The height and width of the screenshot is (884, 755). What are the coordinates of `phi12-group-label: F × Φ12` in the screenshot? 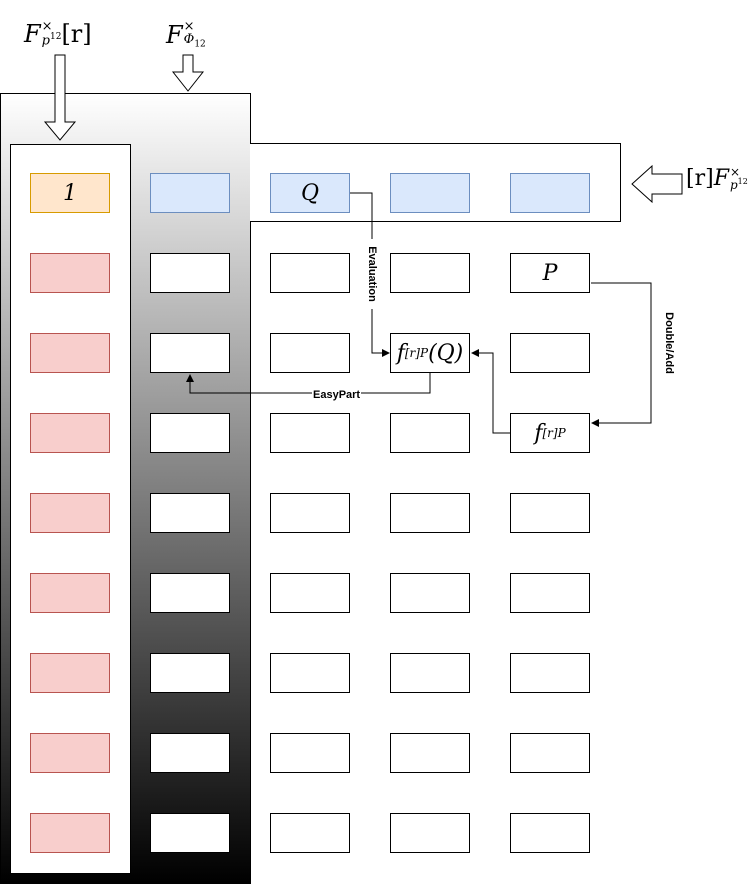 It's located at (186, 35).